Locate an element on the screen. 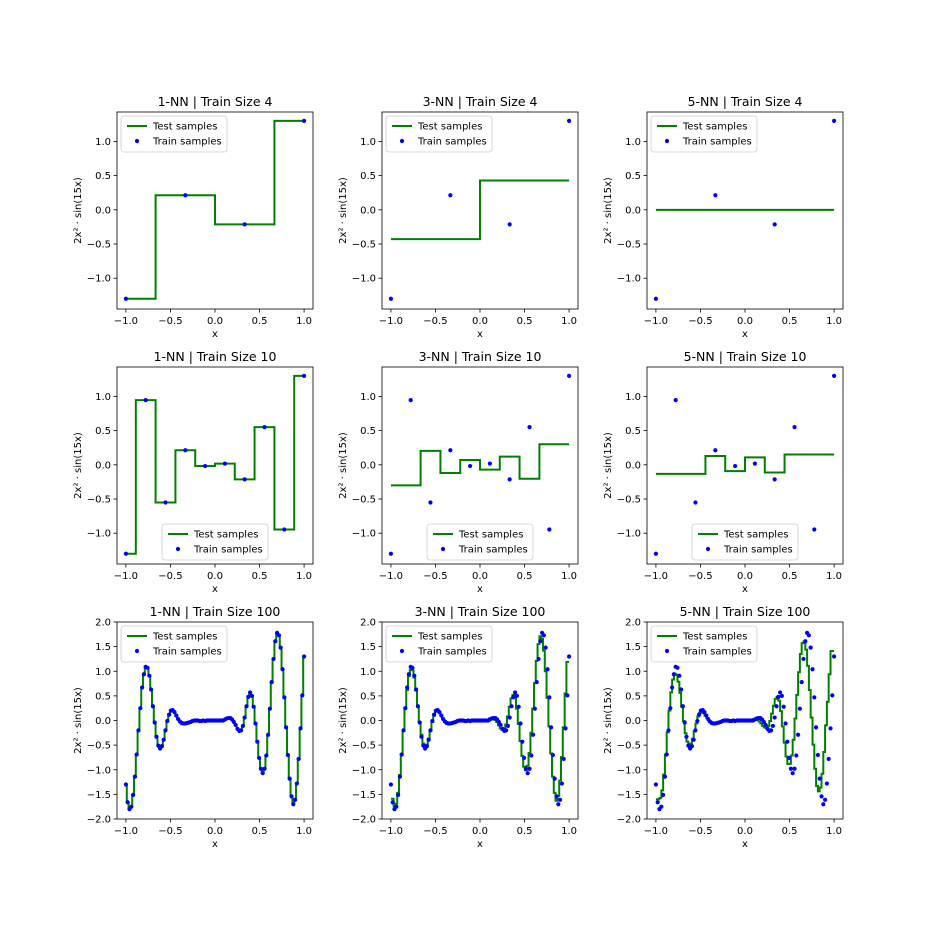 The image size is (936, 936). x-tick-label: 1.0 is located at coordinates (834, 831).